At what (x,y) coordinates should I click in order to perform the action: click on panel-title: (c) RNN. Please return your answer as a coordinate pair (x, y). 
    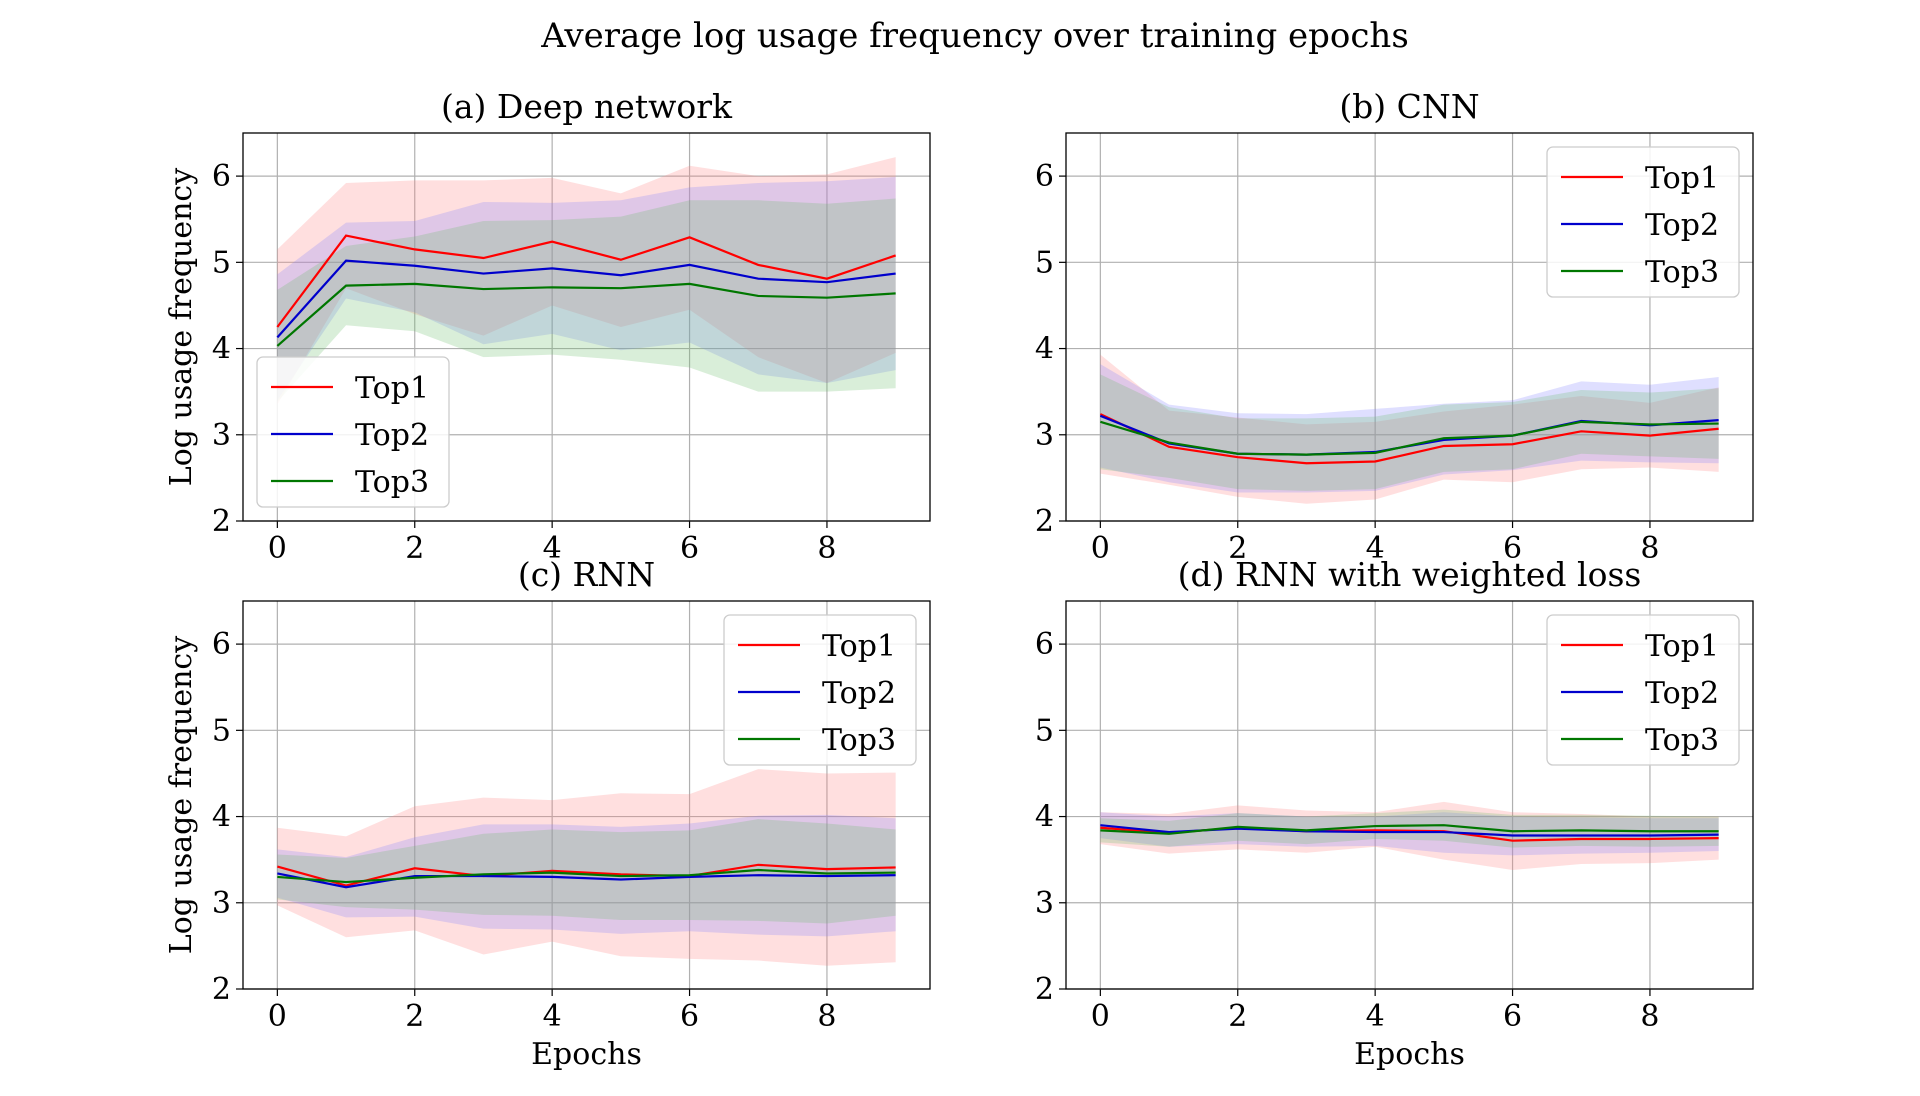
    Looking at the image, I should click on (586, 574).